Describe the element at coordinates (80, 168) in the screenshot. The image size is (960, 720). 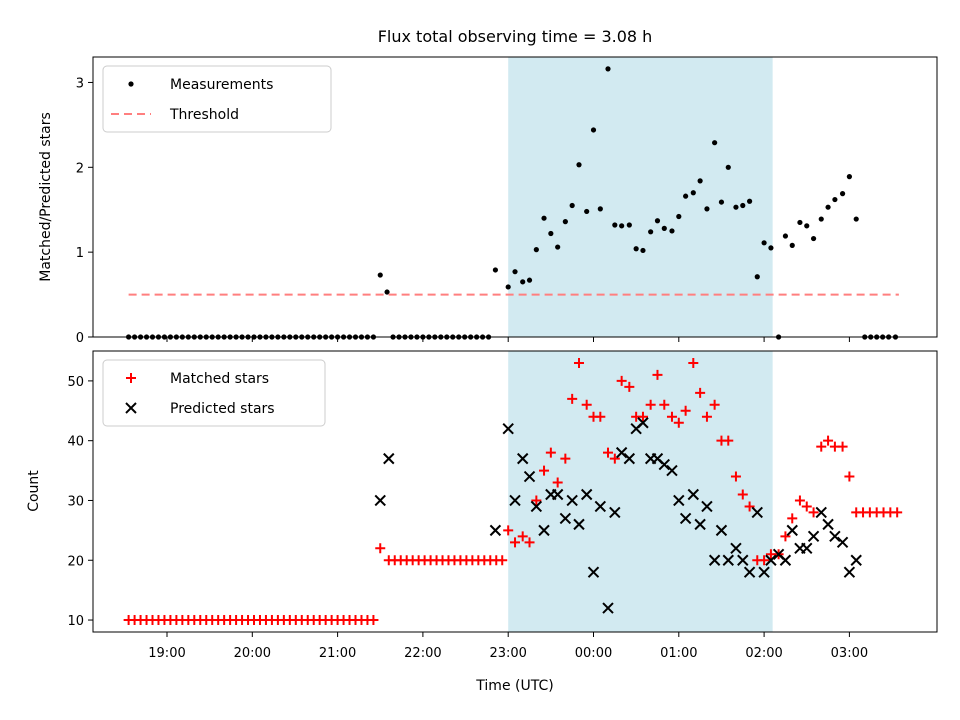
I see `y-tick-label: 2` at that location.